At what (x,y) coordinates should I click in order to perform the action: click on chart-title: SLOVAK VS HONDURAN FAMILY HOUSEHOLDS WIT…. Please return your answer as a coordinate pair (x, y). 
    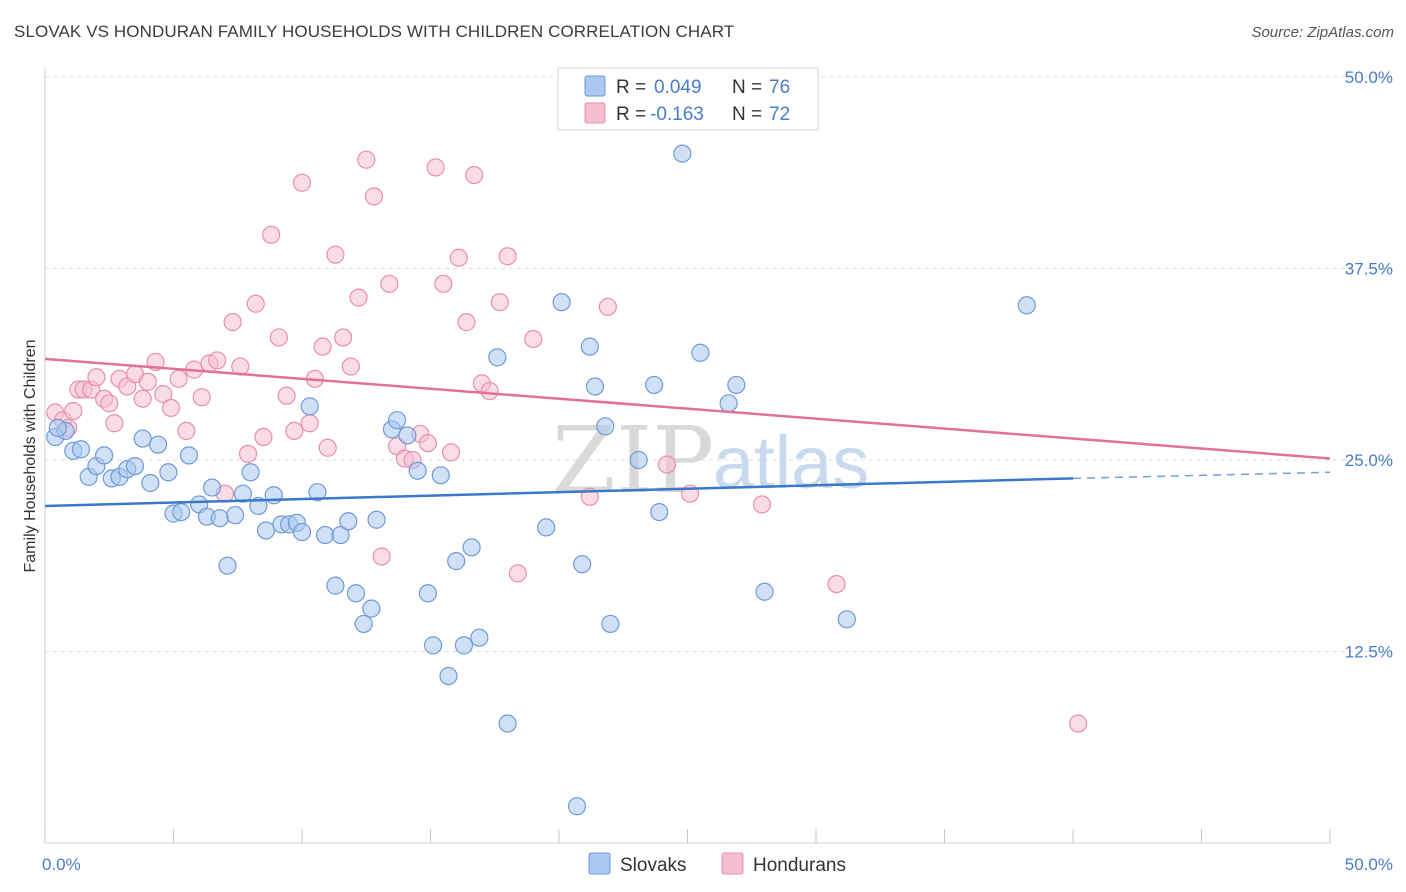
    Looking at the image, I should click on (374, 31).